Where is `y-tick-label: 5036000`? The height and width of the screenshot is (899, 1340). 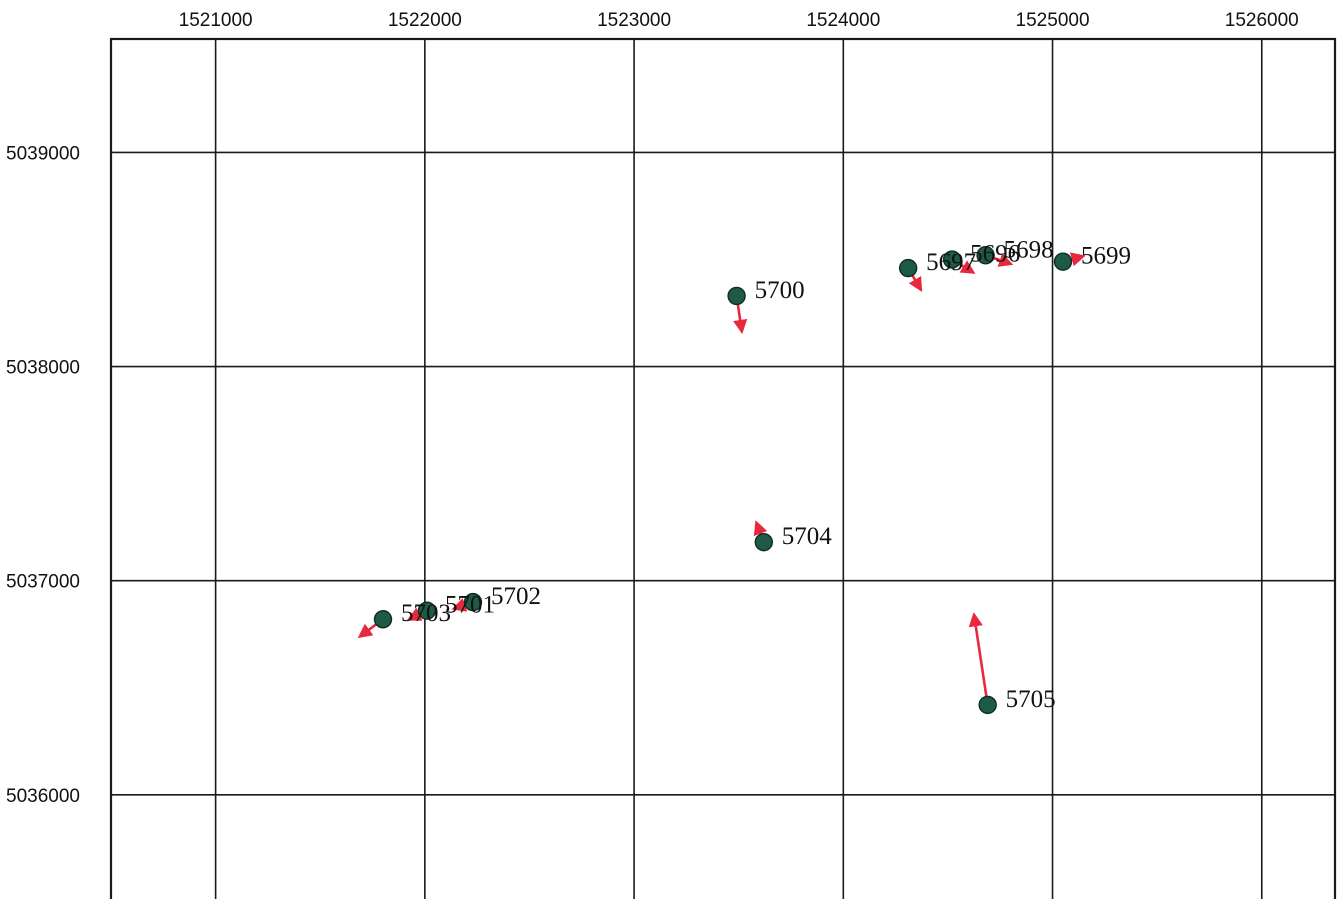
y-tick-label: 5036000 is located at coordinates (43, 796).